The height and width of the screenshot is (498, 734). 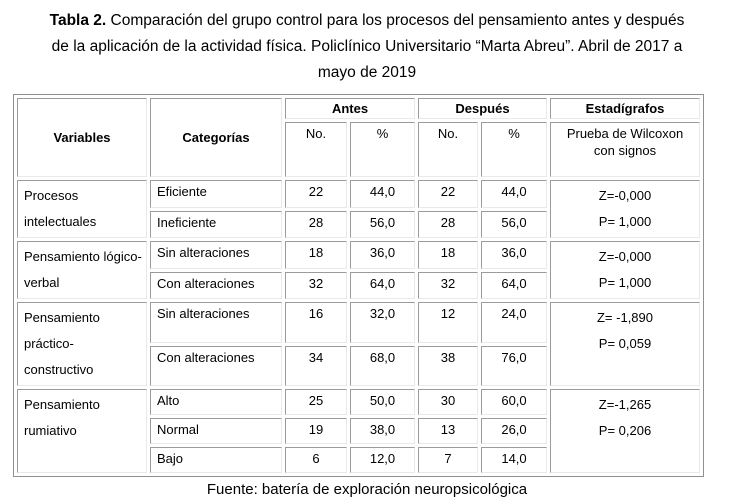 What do you see at coordinates (514, 460) in the screenshot?
I see `despues-pct-cell: 14,0` at bounding box center [514, 460].